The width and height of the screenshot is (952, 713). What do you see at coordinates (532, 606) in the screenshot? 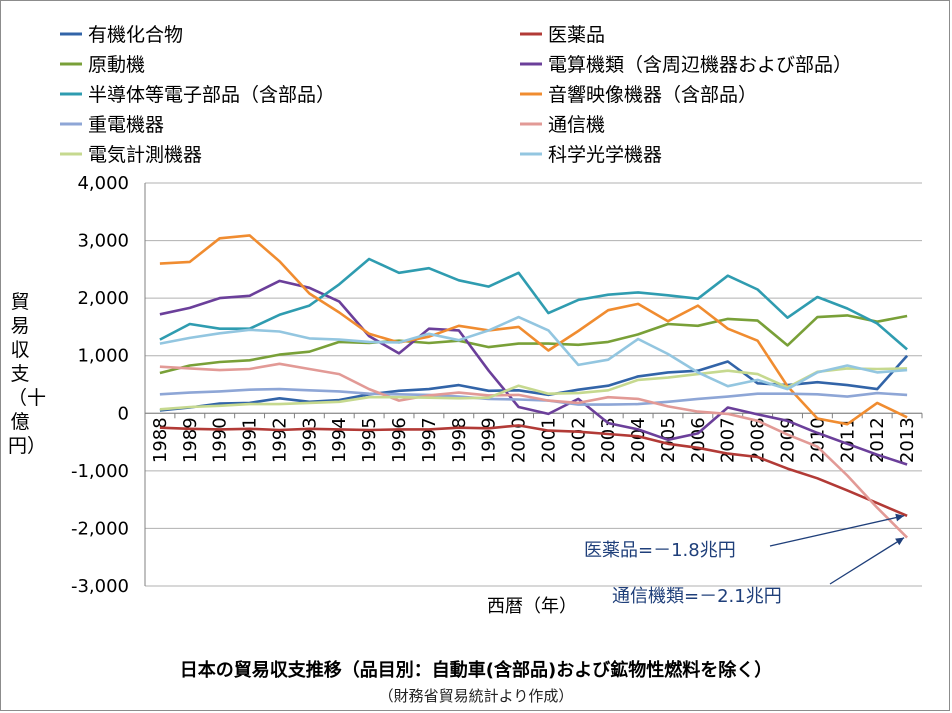
I see `x-axis-title: 西暦（年）` at bounding box center [532, 606].